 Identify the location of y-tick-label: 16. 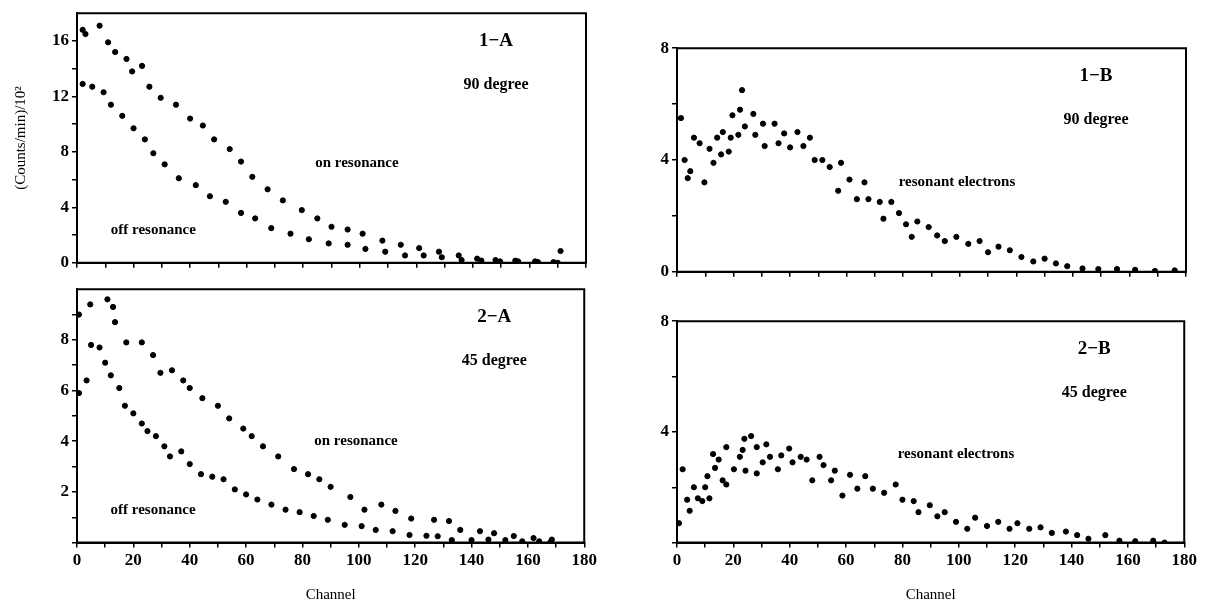
(60, 40).